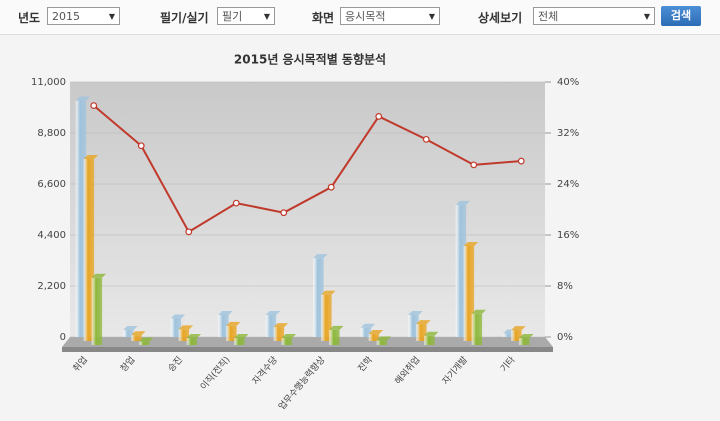  What do you see at coordinates (83, 16) in the screenshot?
I see `select: 2015` at bounding box center [83, 16].